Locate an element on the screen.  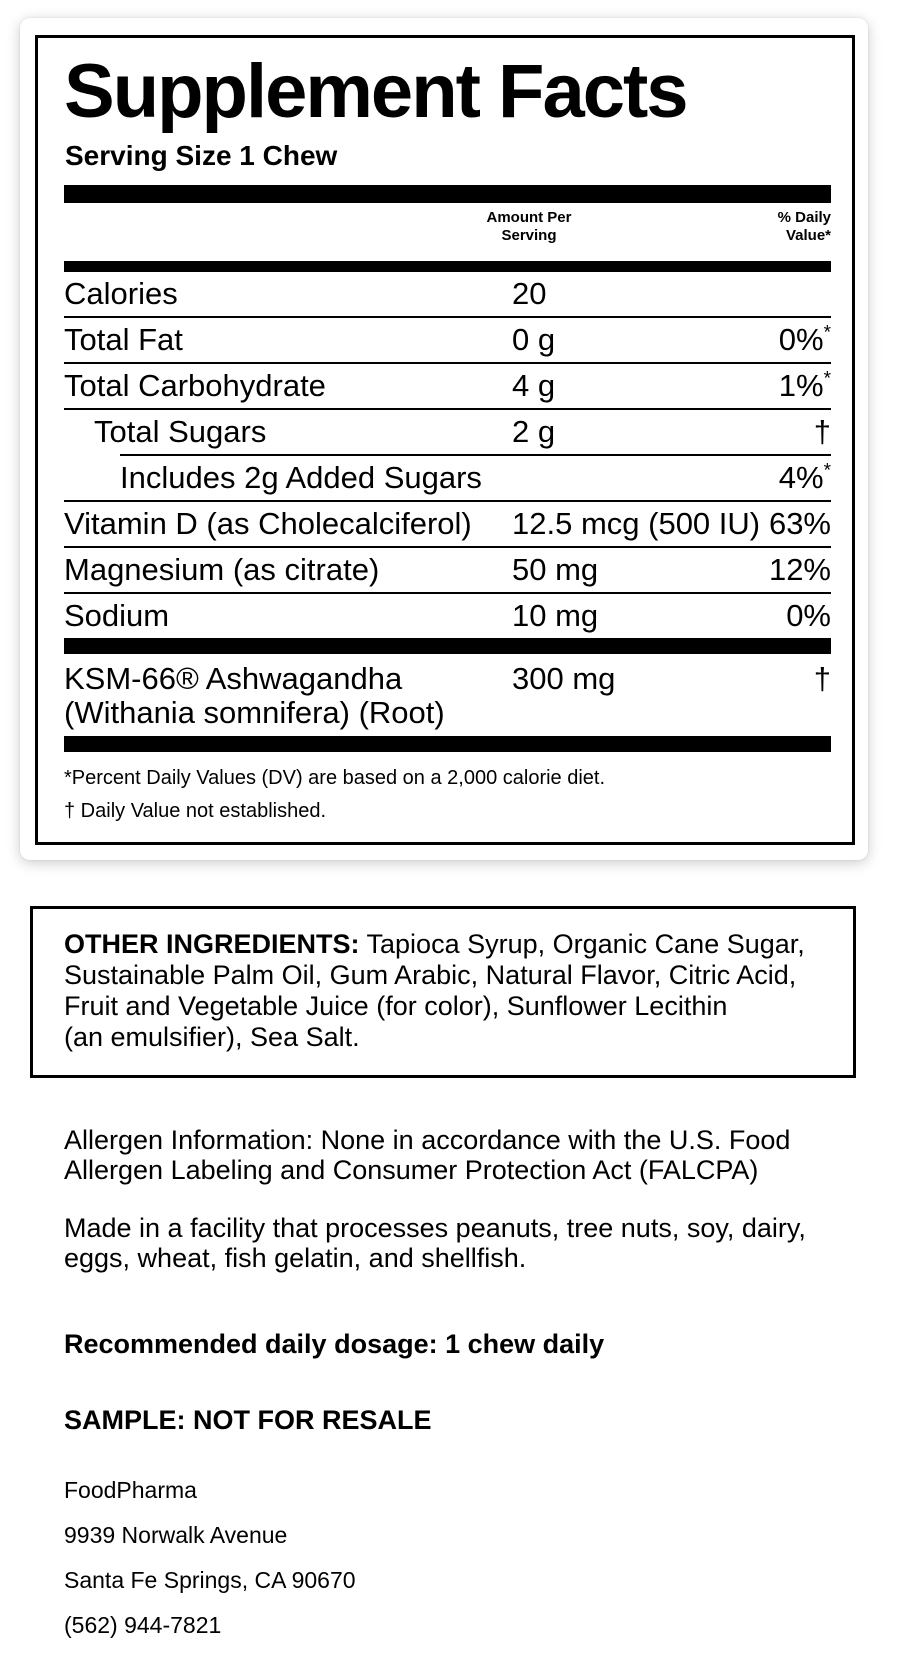
nutrient-row-calories: Calories 20 is located at coordinates (305, 294).